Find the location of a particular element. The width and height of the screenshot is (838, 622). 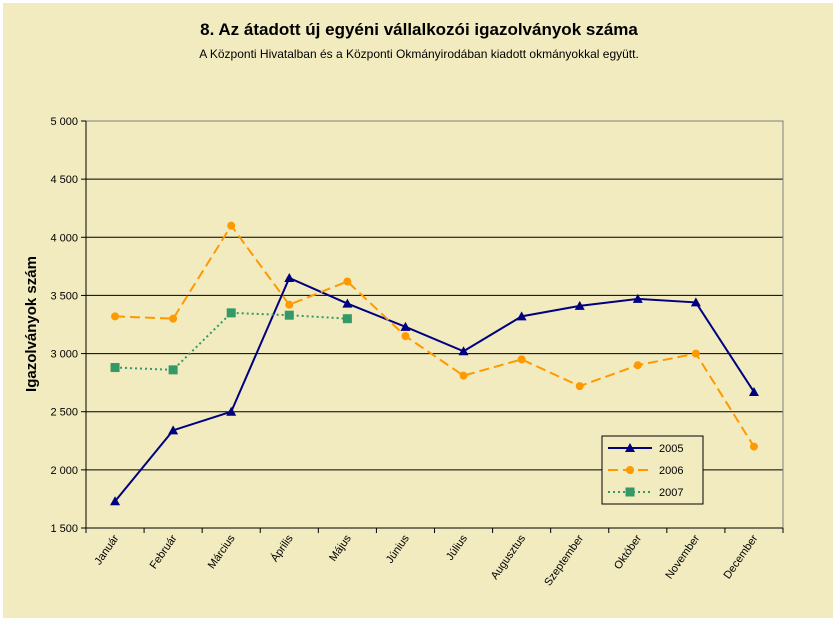

legend-marker-2007 is located at coordinates (630, 492).